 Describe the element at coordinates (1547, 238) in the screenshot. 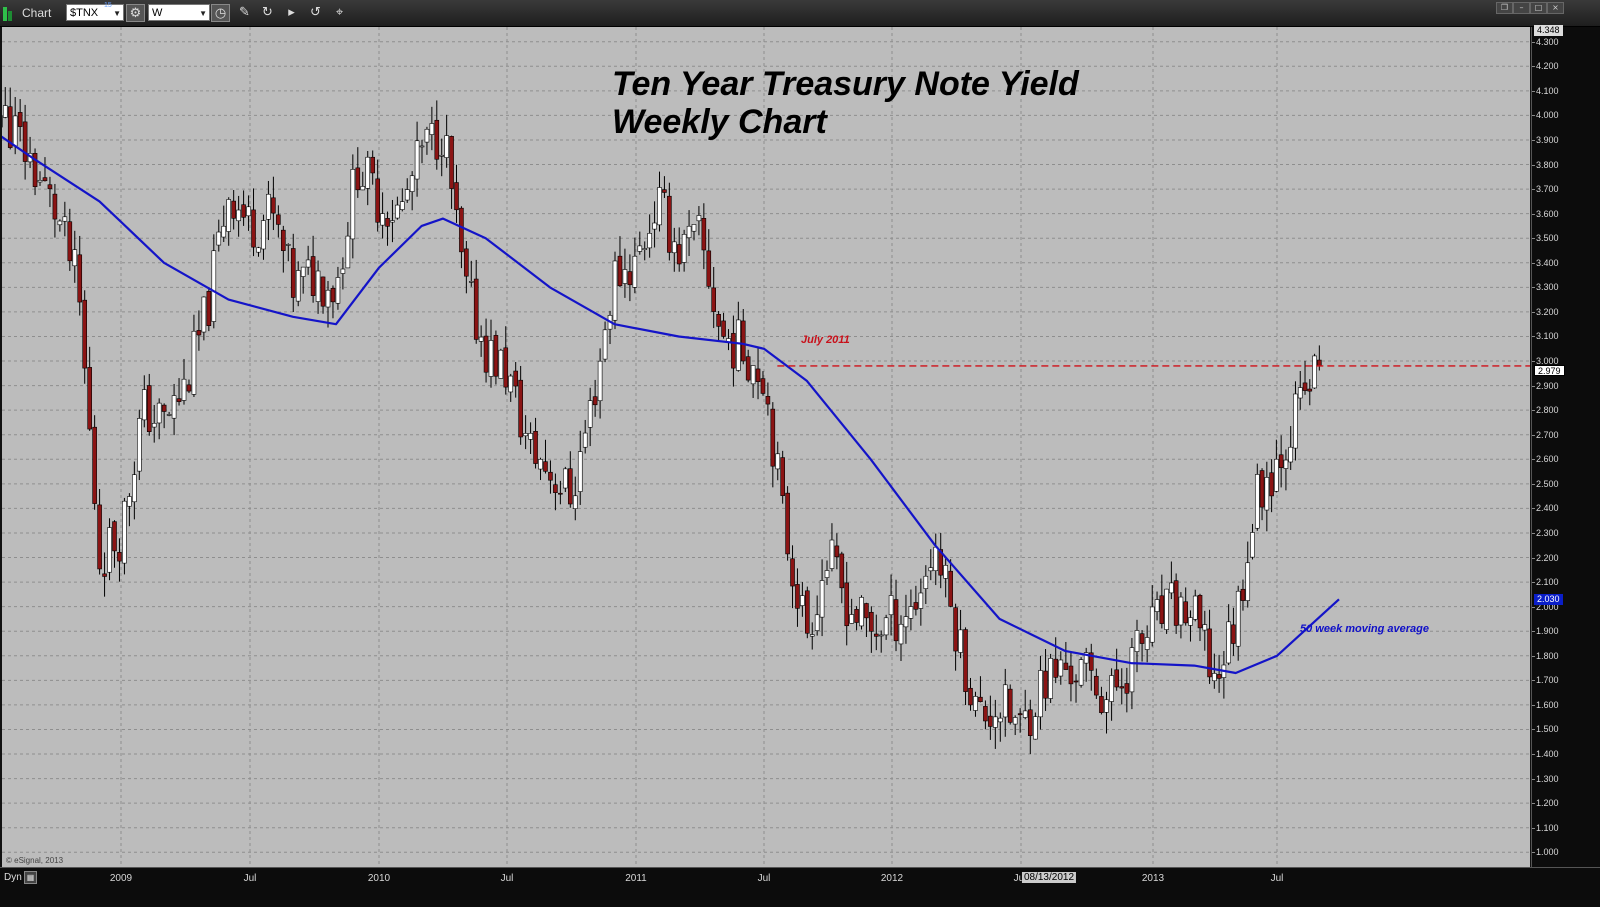

I see `y-tick-label: 3.500` at that location.